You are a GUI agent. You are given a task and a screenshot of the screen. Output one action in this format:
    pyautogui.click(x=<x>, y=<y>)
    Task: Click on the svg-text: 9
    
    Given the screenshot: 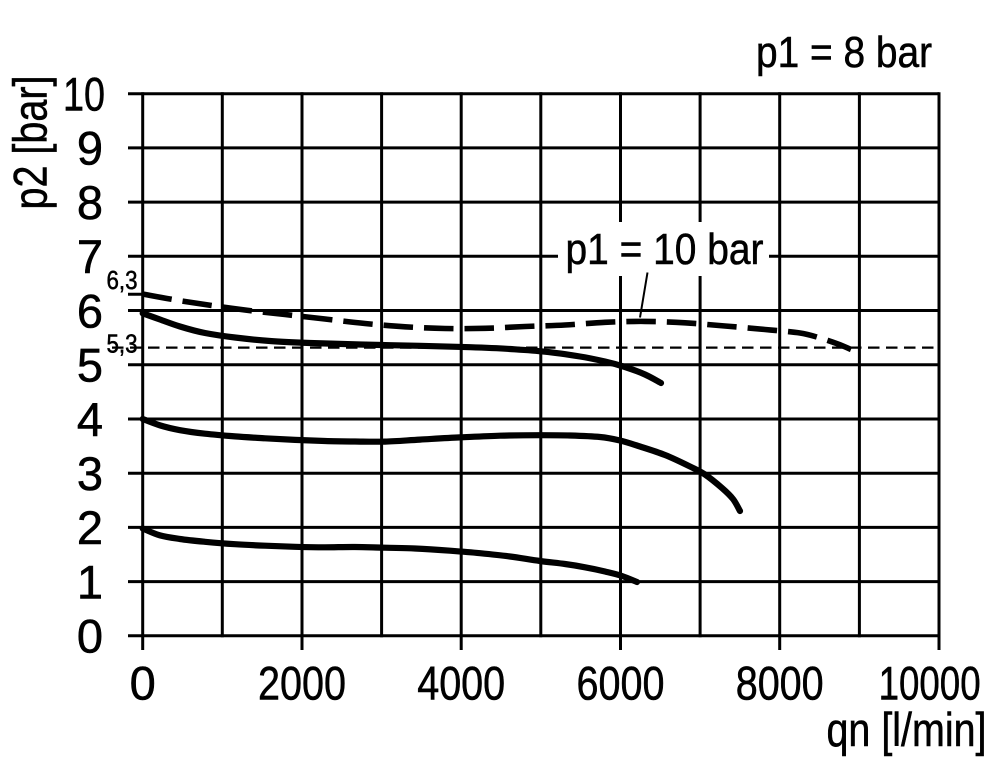 What is the action you would take?
    pyautogui.click(x=90, y=148)
    